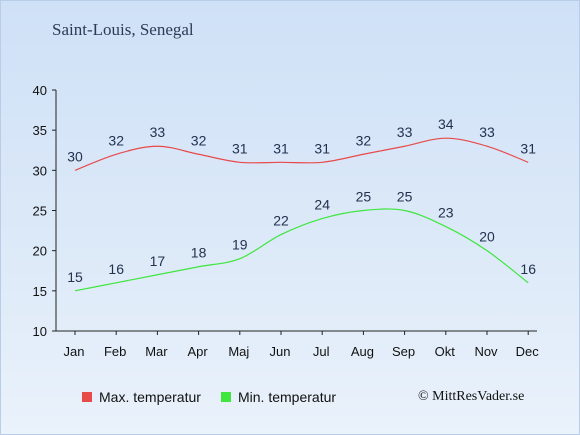  What do you see at coordinates (226, 397) in the screenshot?
I see `legend-swatch-min` at bounding box center [226, 397].